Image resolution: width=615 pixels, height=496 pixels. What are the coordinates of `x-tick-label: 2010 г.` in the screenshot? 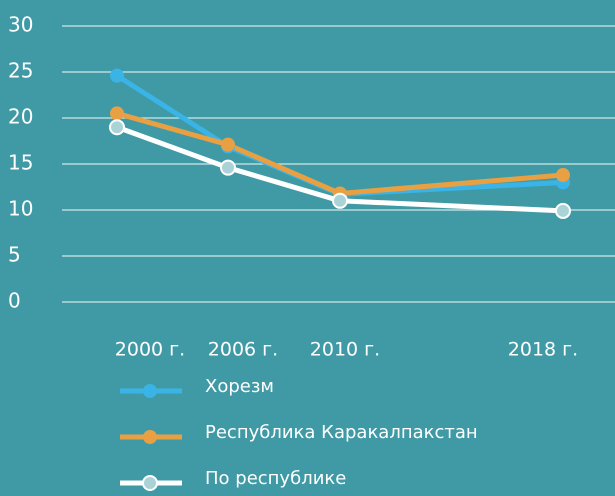 It's located at (345, 350).